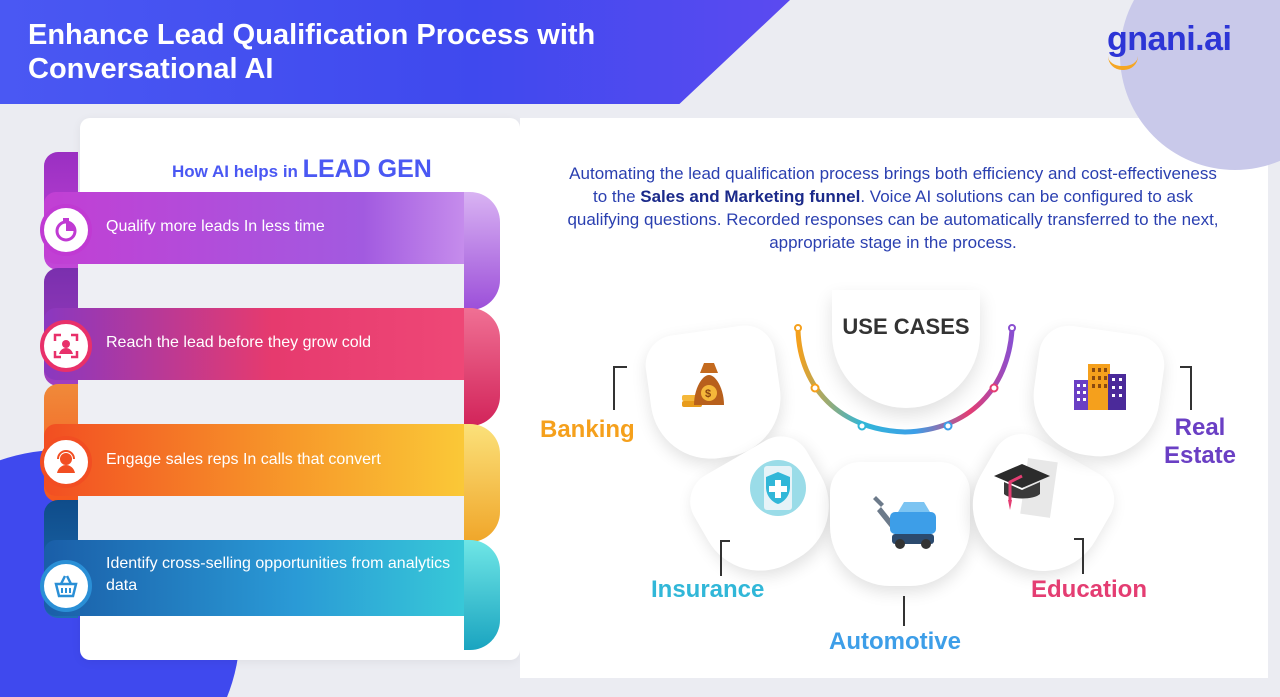  I want to click on use-cases-arc, so click(905, 379).